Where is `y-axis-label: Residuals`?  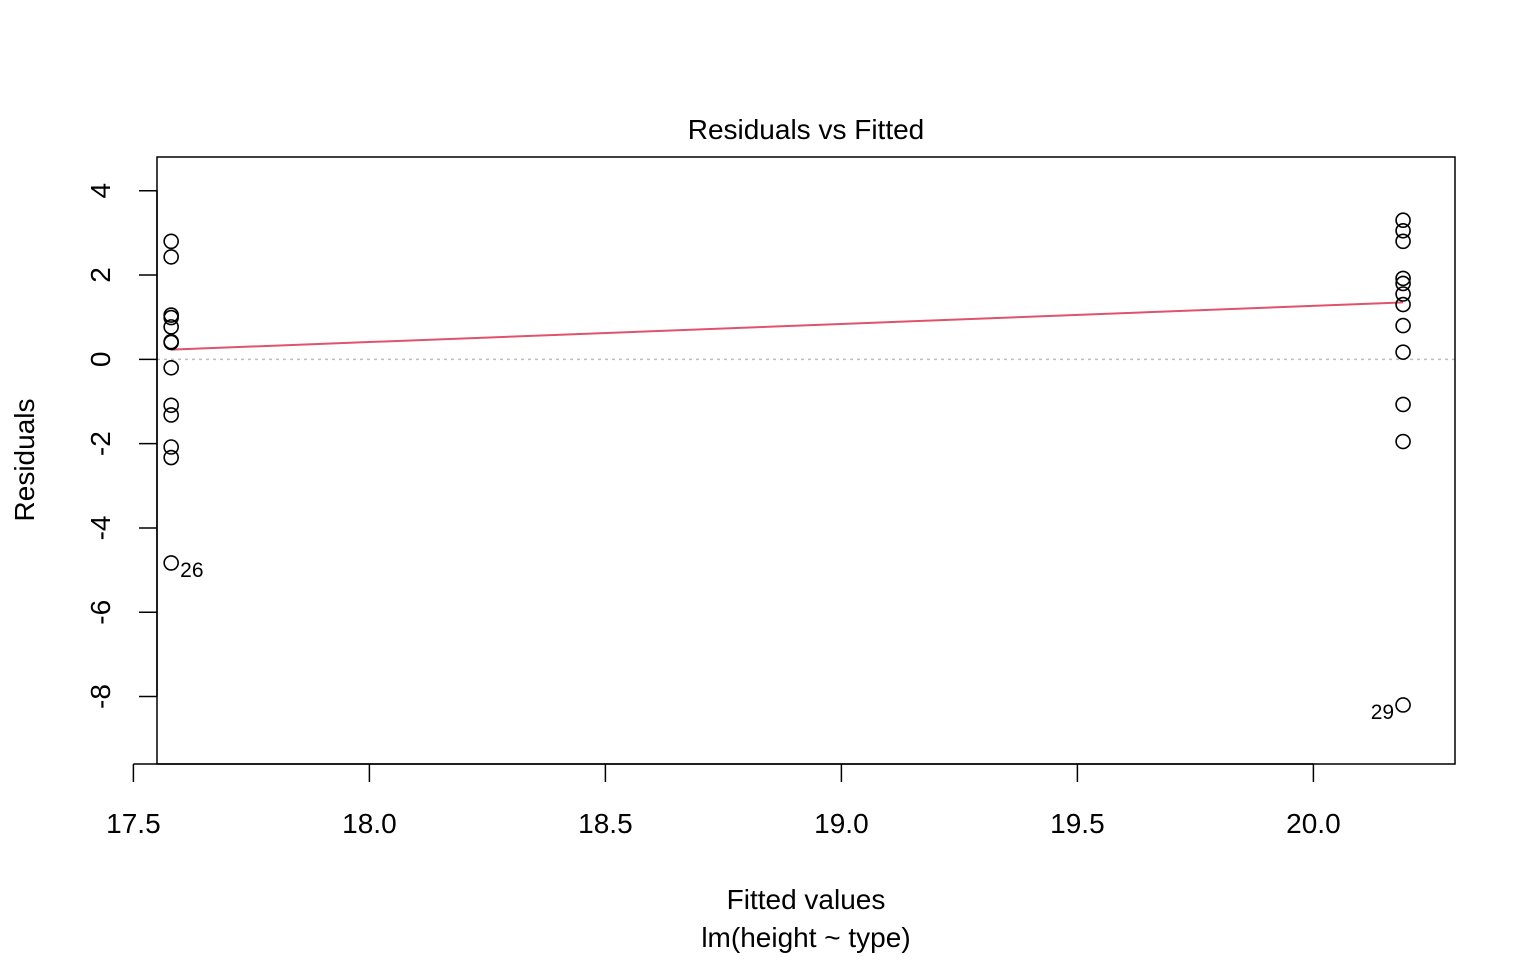 y-axis-label: Residuals is located at coordinates (24, 460).